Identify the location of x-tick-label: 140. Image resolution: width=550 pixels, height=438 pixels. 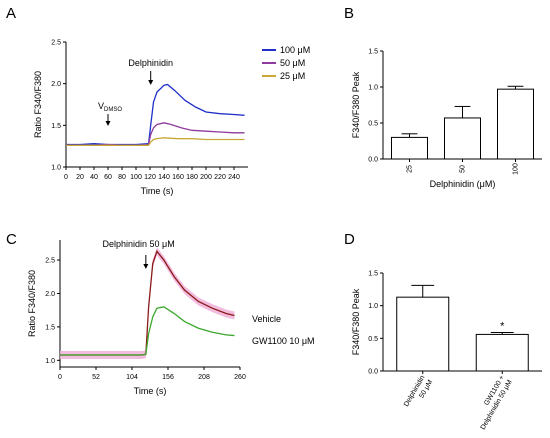
(164, 177).